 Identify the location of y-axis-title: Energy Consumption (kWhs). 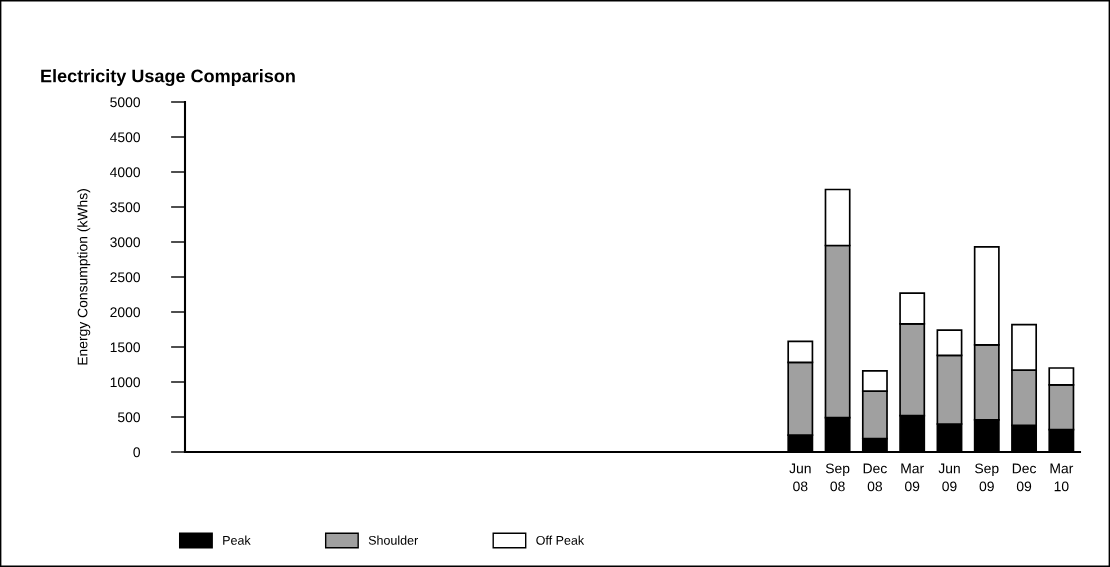
(84, 277).